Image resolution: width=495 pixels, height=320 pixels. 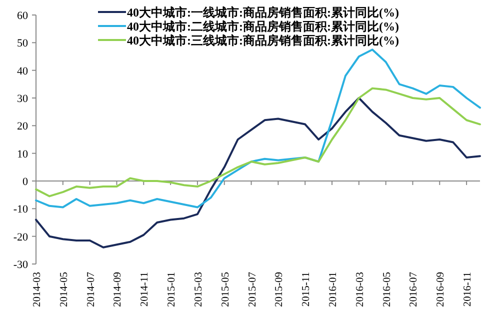 I want to click on x-tick-label: 2015-03, so click(x=198, y=289).